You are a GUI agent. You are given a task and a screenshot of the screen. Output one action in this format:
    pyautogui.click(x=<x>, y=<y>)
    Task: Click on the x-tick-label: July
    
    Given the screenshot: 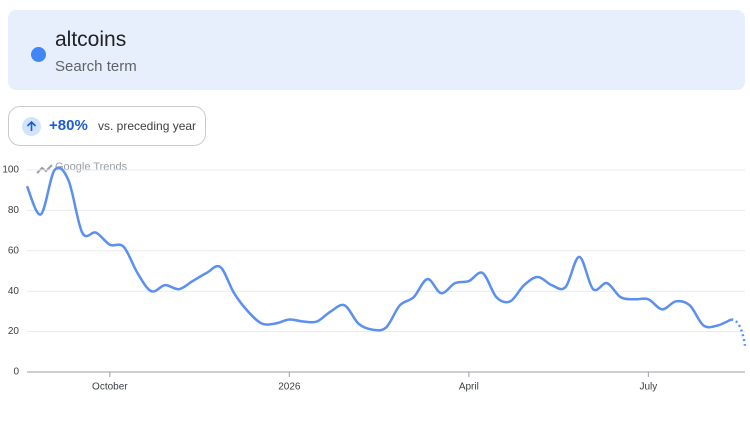 What is the action you would take?
    pyautogui.click(x=648, y=387)
    